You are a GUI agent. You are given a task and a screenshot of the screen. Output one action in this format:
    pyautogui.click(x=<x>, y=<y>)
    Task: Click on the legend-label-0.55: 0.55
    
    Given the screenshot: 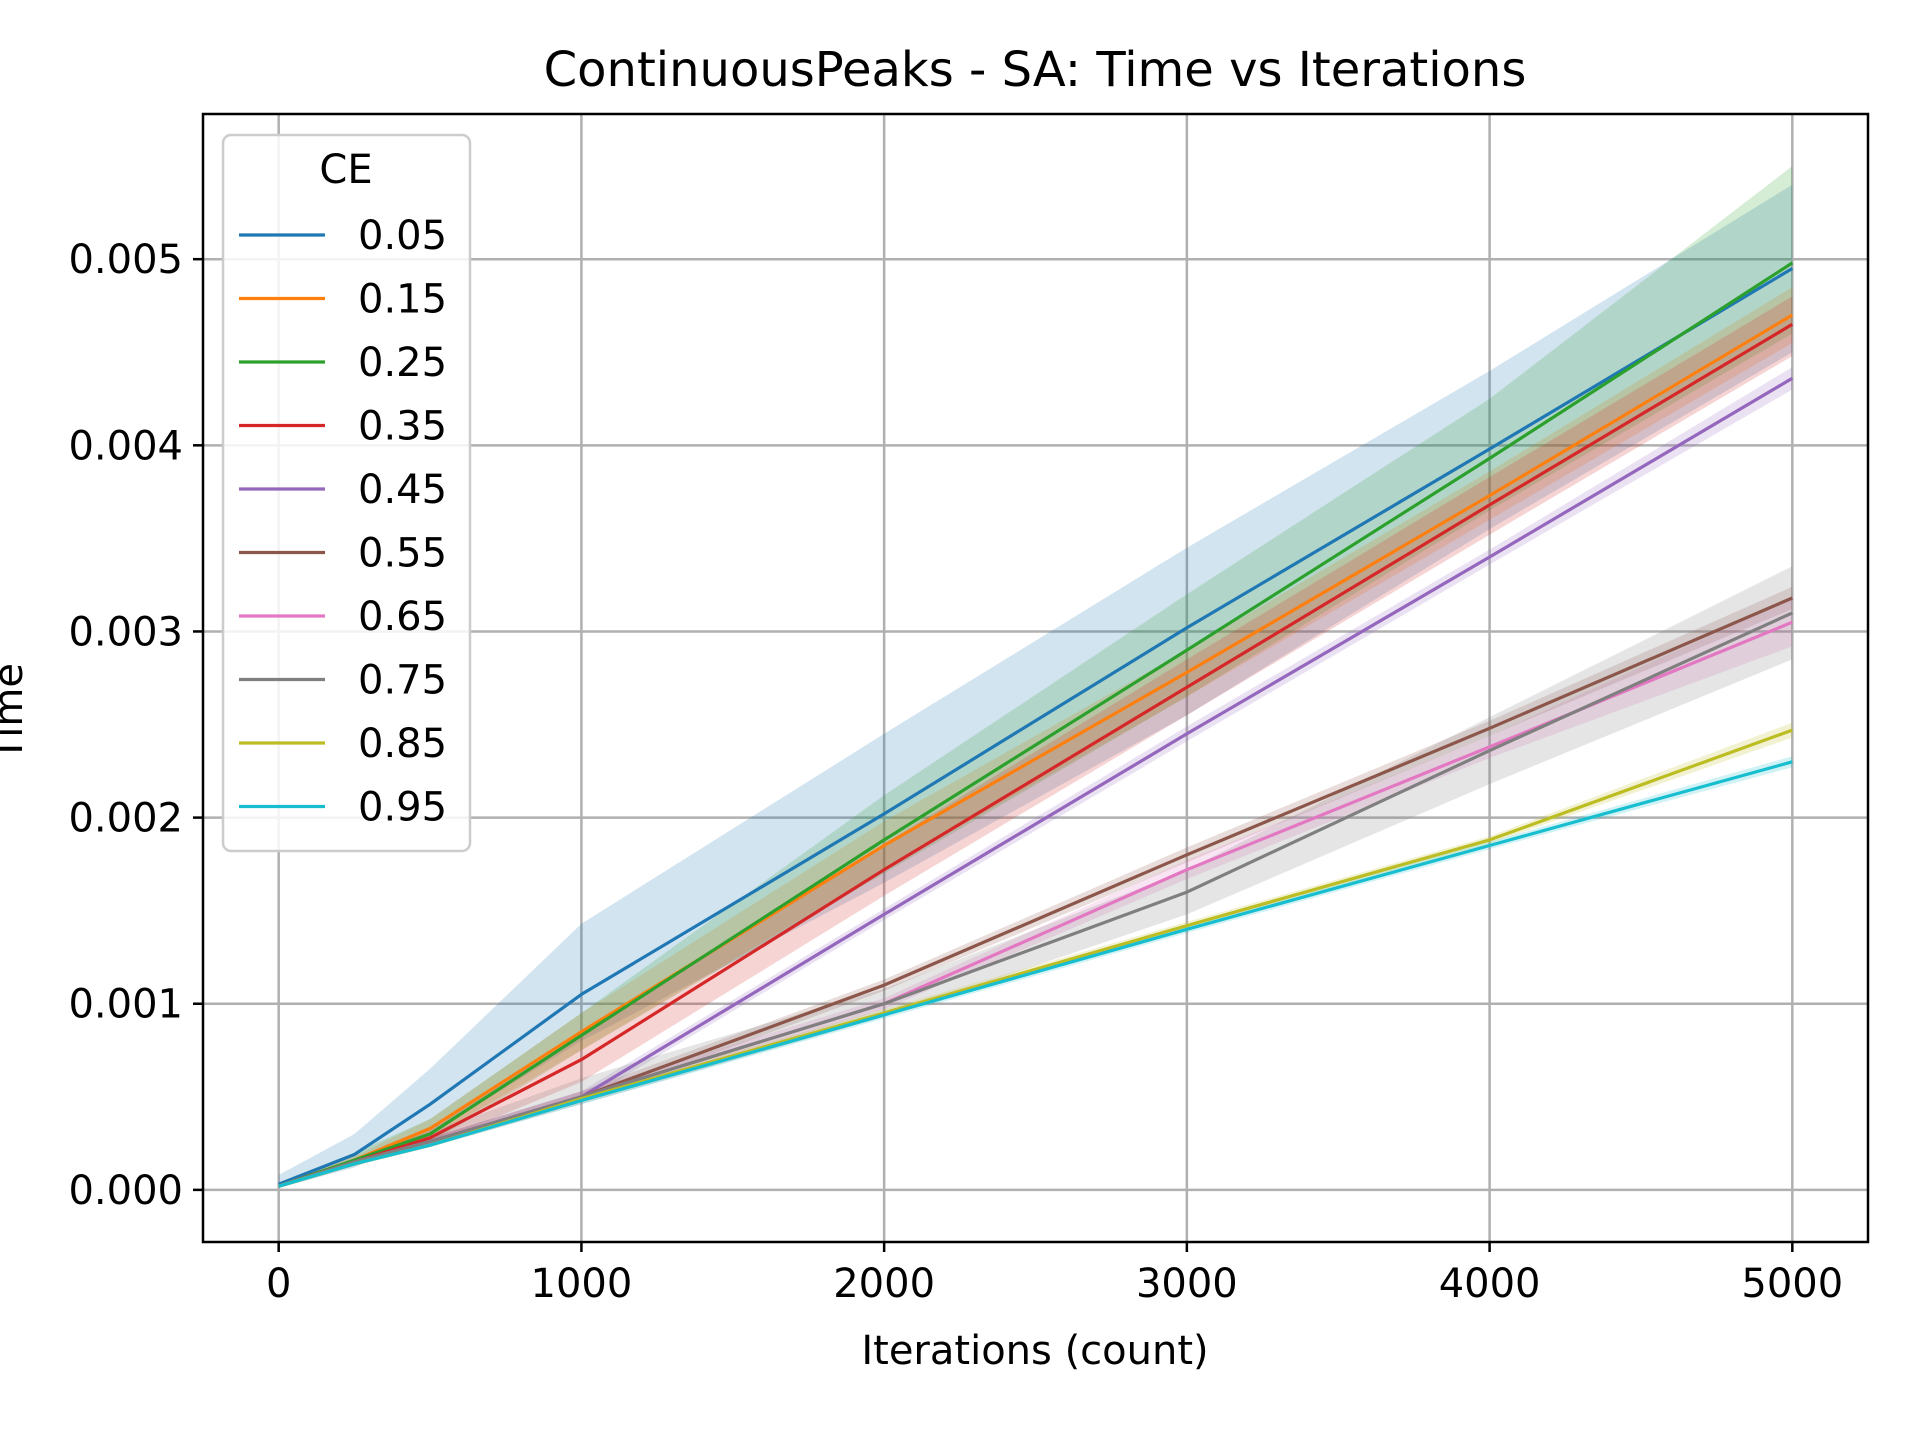 What is the action you would take?
    pyautogui.click(x=402, y=554)
    